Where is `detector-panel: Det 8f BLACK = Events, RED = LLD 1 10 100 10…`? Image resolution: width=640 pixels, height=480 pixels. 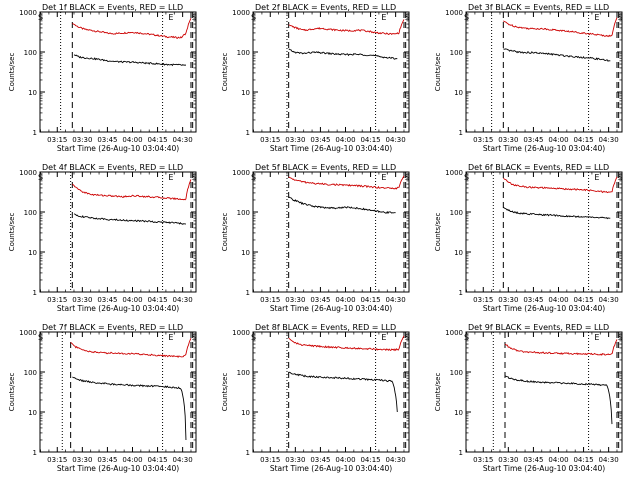 detector-panel: Det 8f BLACK = Events, RED = LLD 1 10 100 10… is located at coordinates (315, 398).